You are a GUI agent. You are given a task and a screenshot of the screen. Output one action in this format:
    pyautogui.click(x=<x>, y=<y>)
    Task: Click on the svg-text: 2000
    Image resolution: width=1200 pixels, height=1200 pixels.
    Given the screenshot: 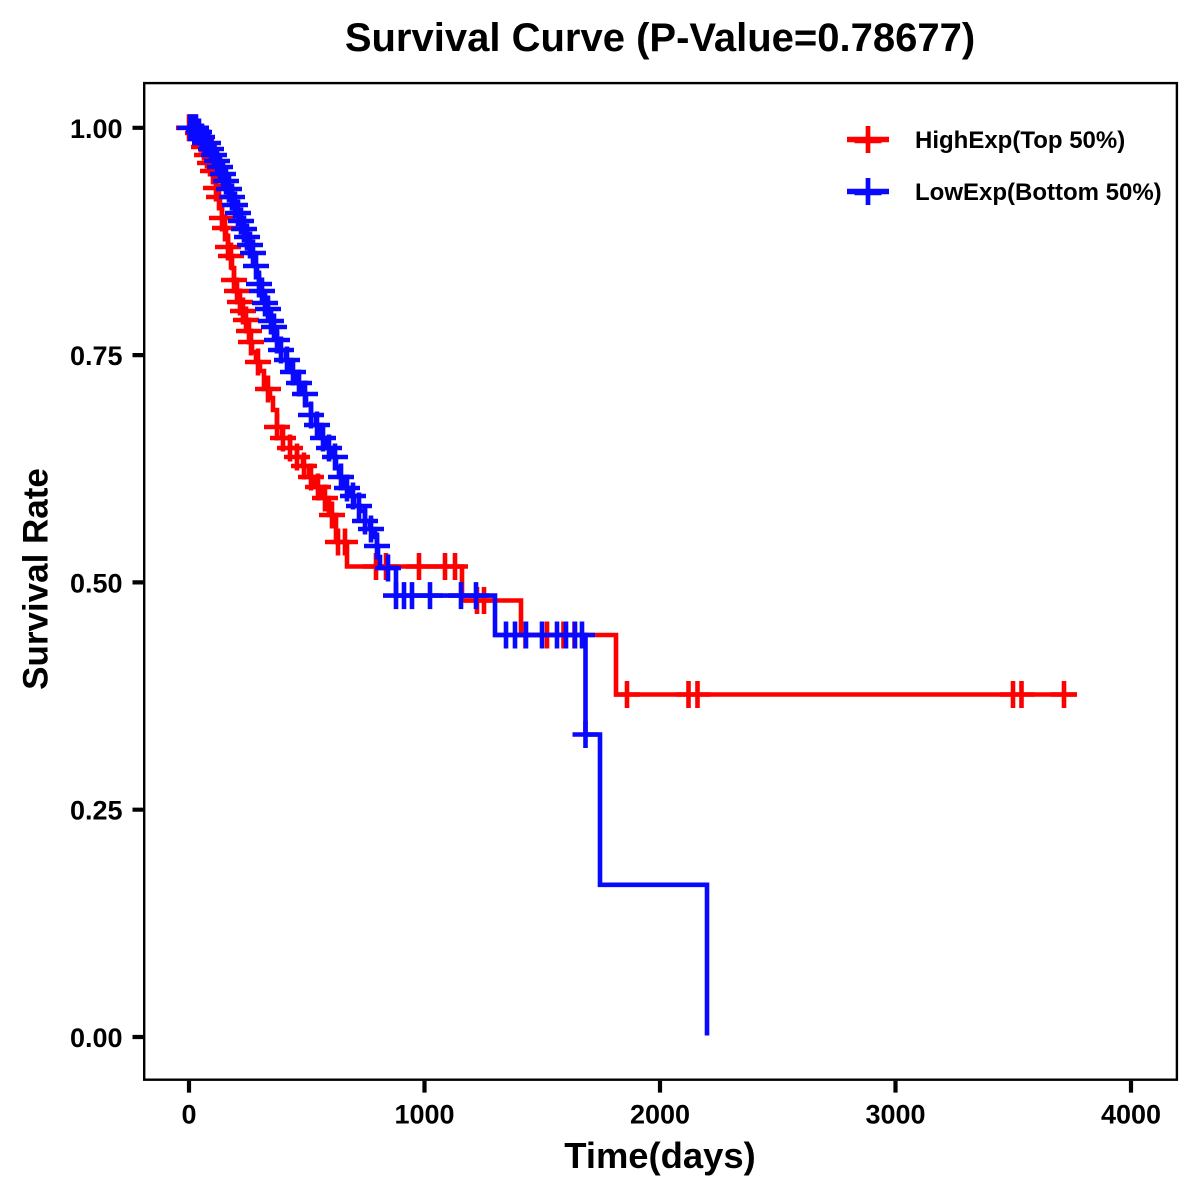 What is the action you would take?
    pyautogui.click(x=660, y=1115)
    